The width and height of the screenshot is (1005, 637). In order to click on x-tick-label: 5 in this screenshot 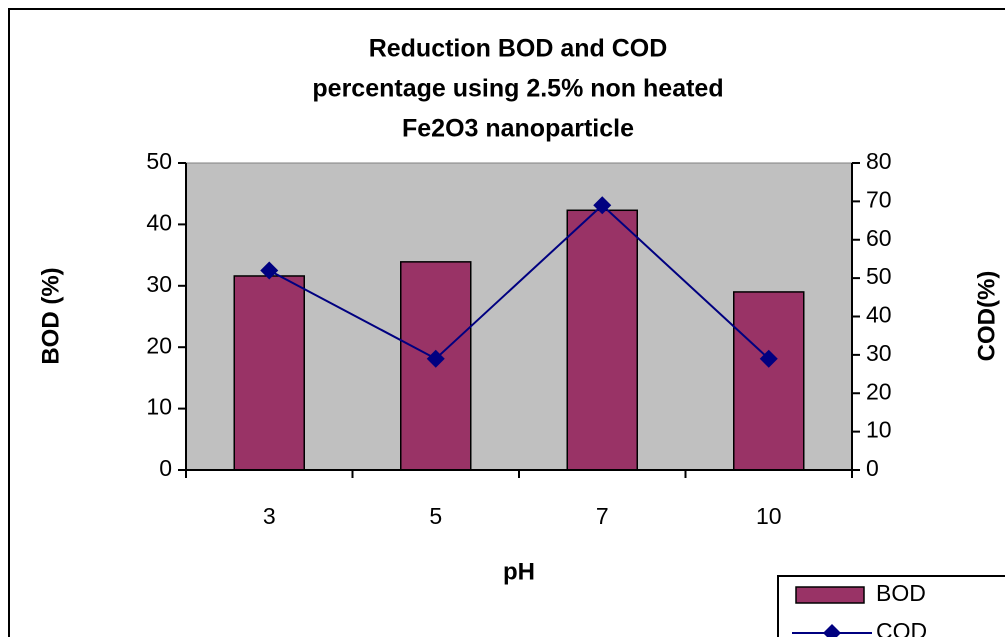, I will do `click(435, 516)`.